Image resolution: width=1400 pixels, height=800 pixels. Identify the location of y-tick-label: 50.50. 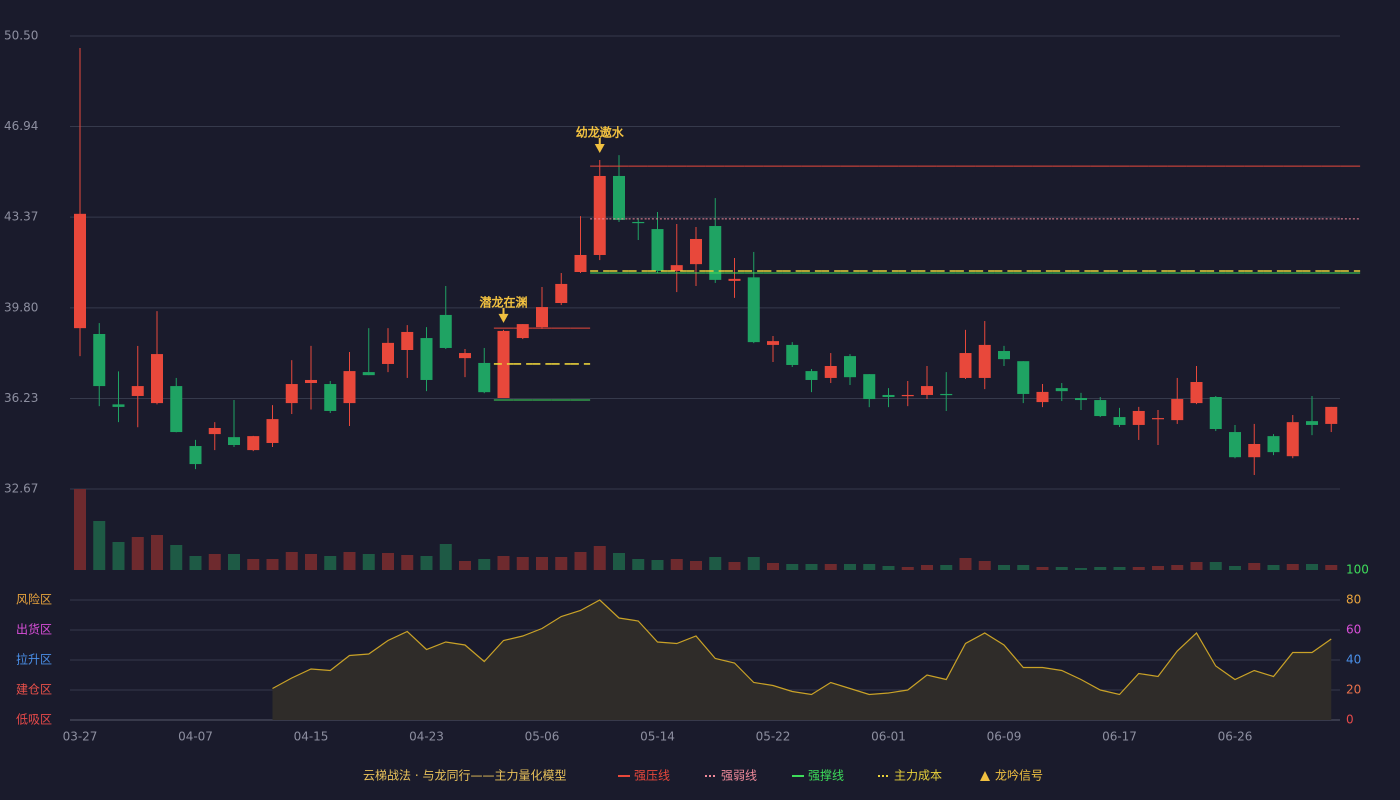
(21, 36).